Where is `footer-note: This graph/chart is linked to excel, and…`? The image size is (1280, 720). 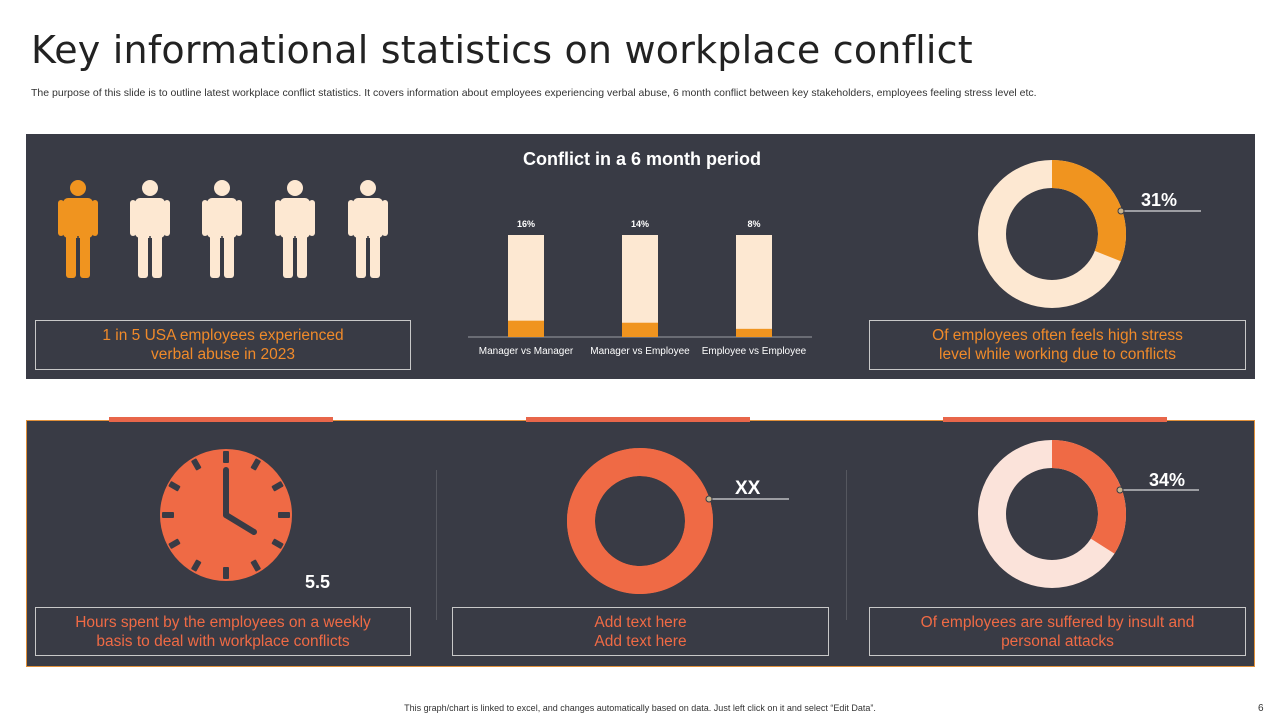 footer-note: This graph/chart is linked to excel, and… is located at coordinates (640, 708).